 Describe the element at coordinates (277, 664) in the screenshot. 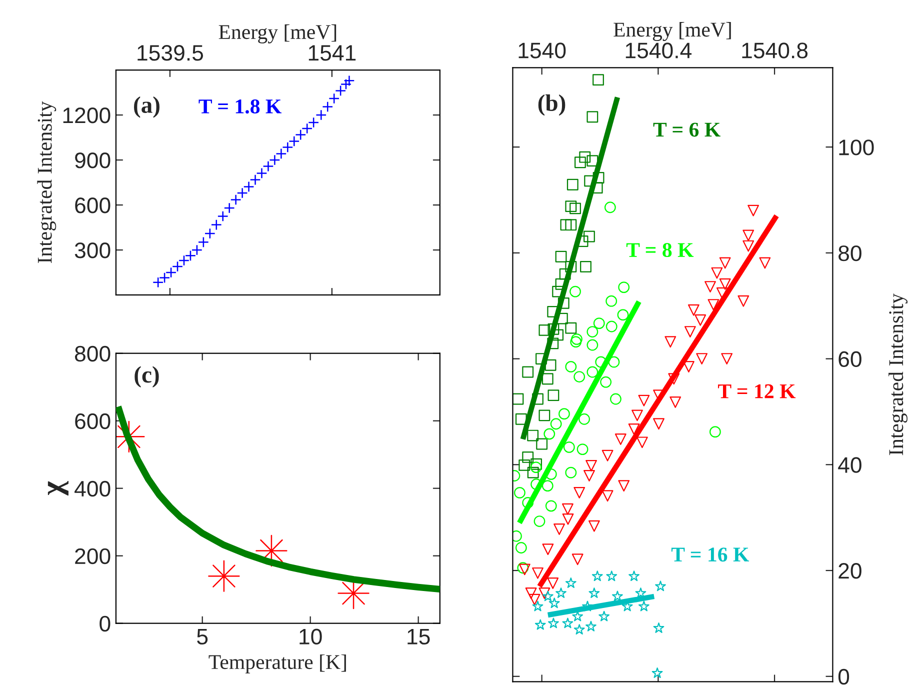

I see `x-axis-title: Temperature [K]` at that location.